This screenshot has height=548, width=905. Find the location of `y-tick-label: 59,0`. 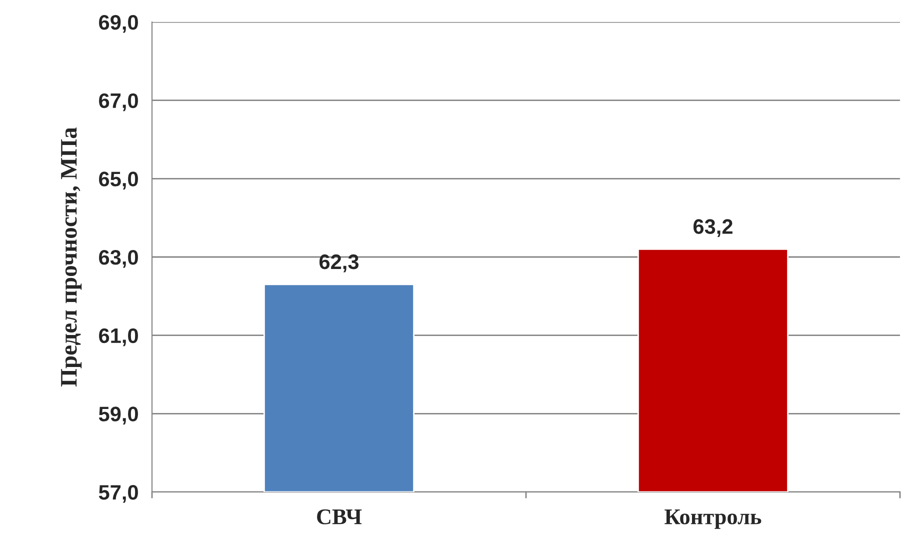

y-tick-label: 59,0 is located at coordinates (118, 415).